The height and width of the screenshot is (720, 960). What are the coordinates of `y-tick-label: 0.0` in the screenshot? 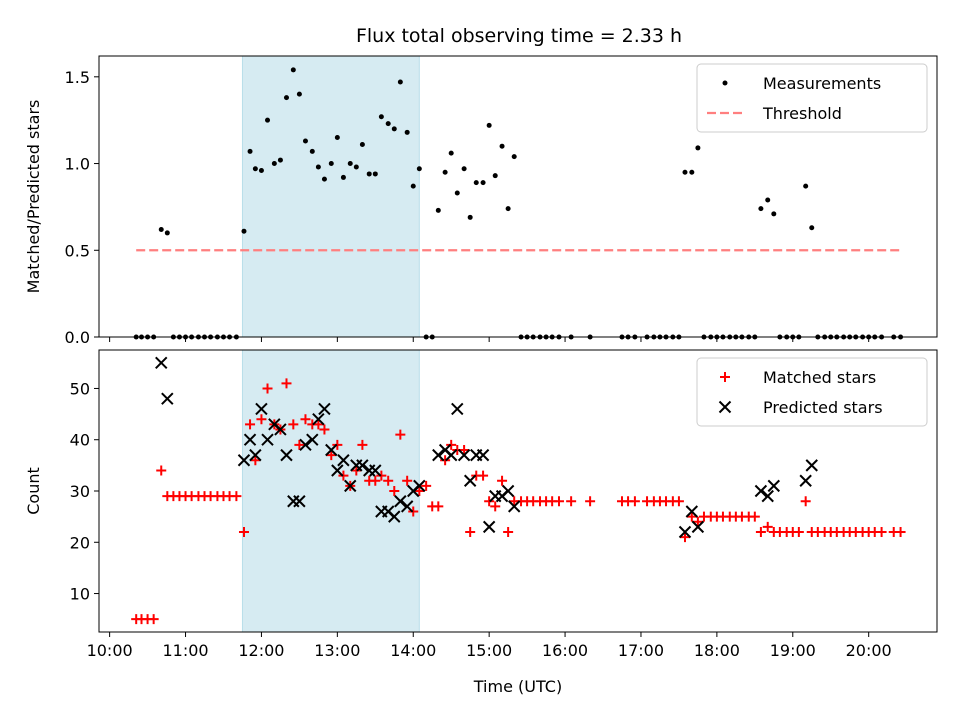 It's located at (77, 337).